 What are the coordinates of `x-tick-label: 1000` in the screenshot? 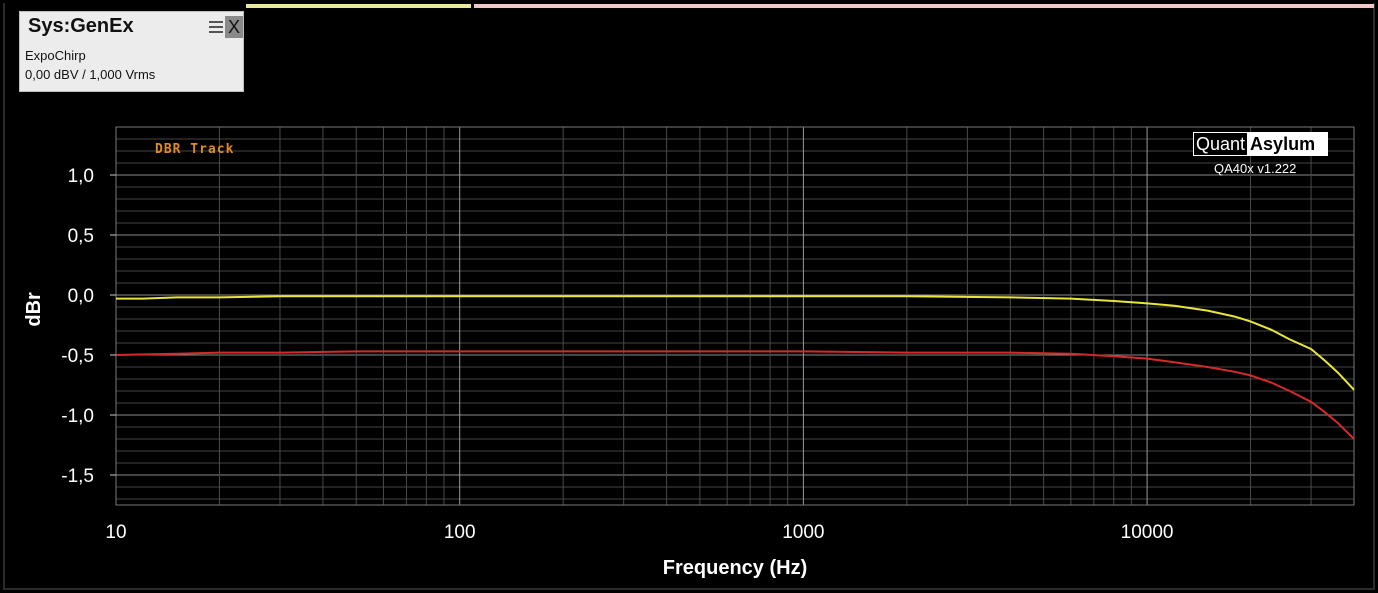 It's located at (803, 532).